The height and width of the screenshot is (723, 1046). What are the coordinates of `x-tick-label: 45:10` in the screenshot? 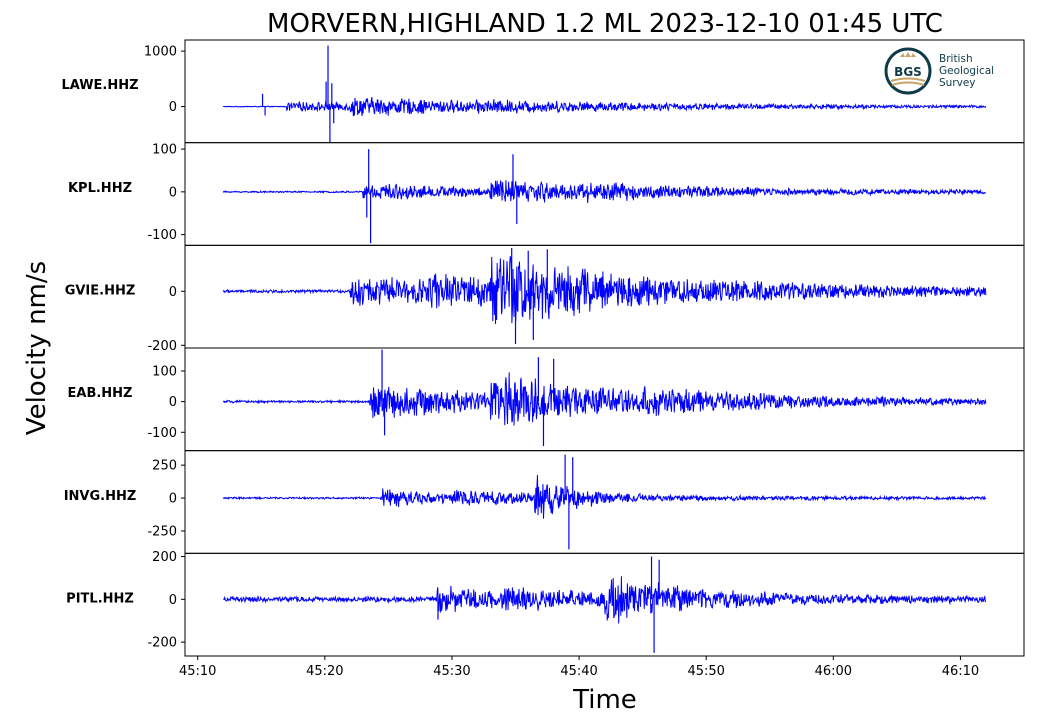 It's located at (197, 671).